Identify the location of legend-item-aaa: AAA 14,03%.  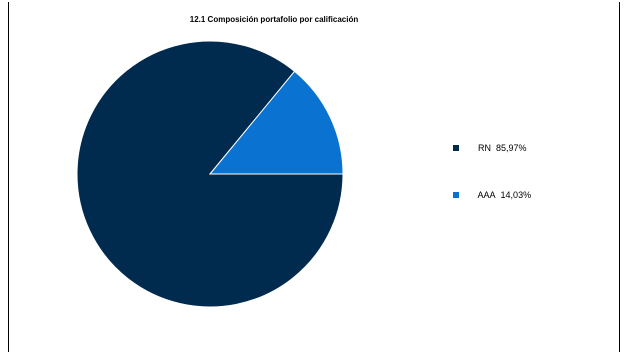
(492, 195).